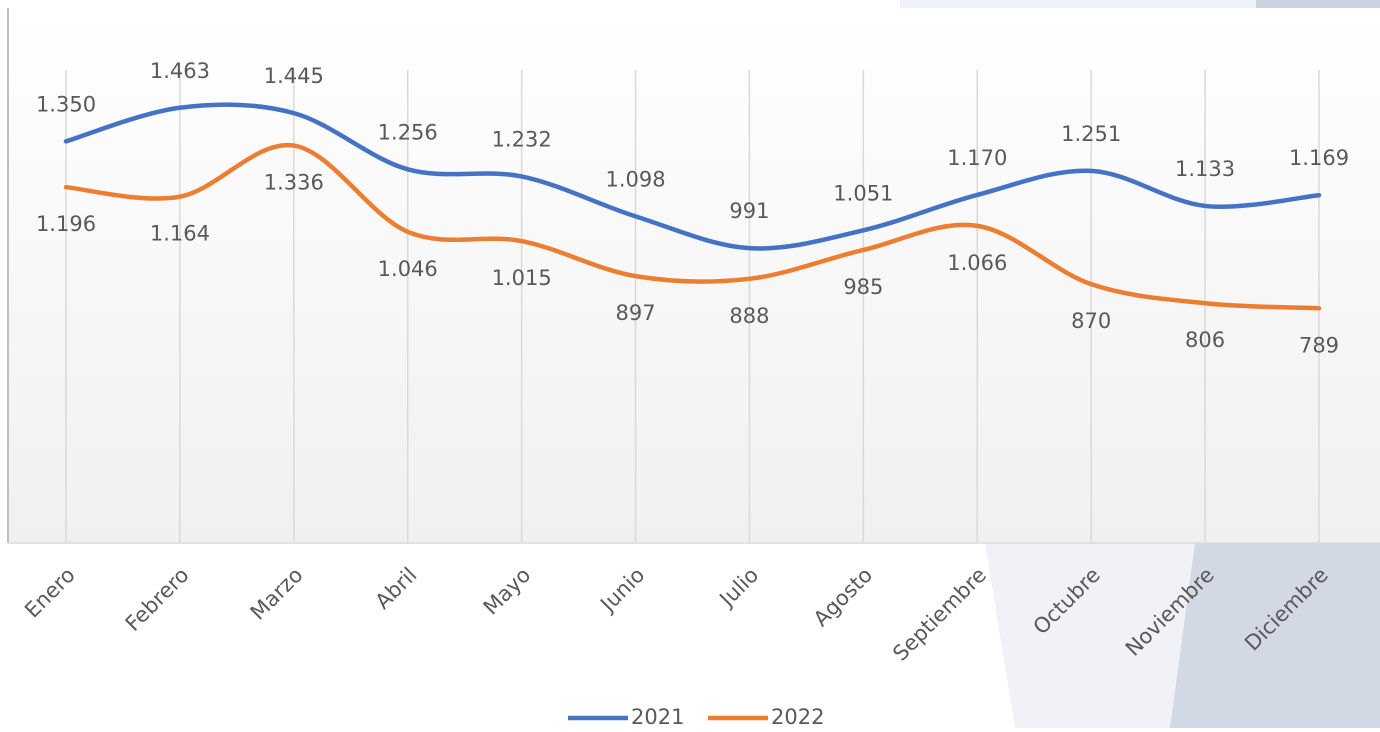 Image resolution: width=1380 pixels, height=732 pixels. What do you see at coordinates (66, 224) in the screenshot?
I see `data-label: 1.196` at bounding box center [66, 224].